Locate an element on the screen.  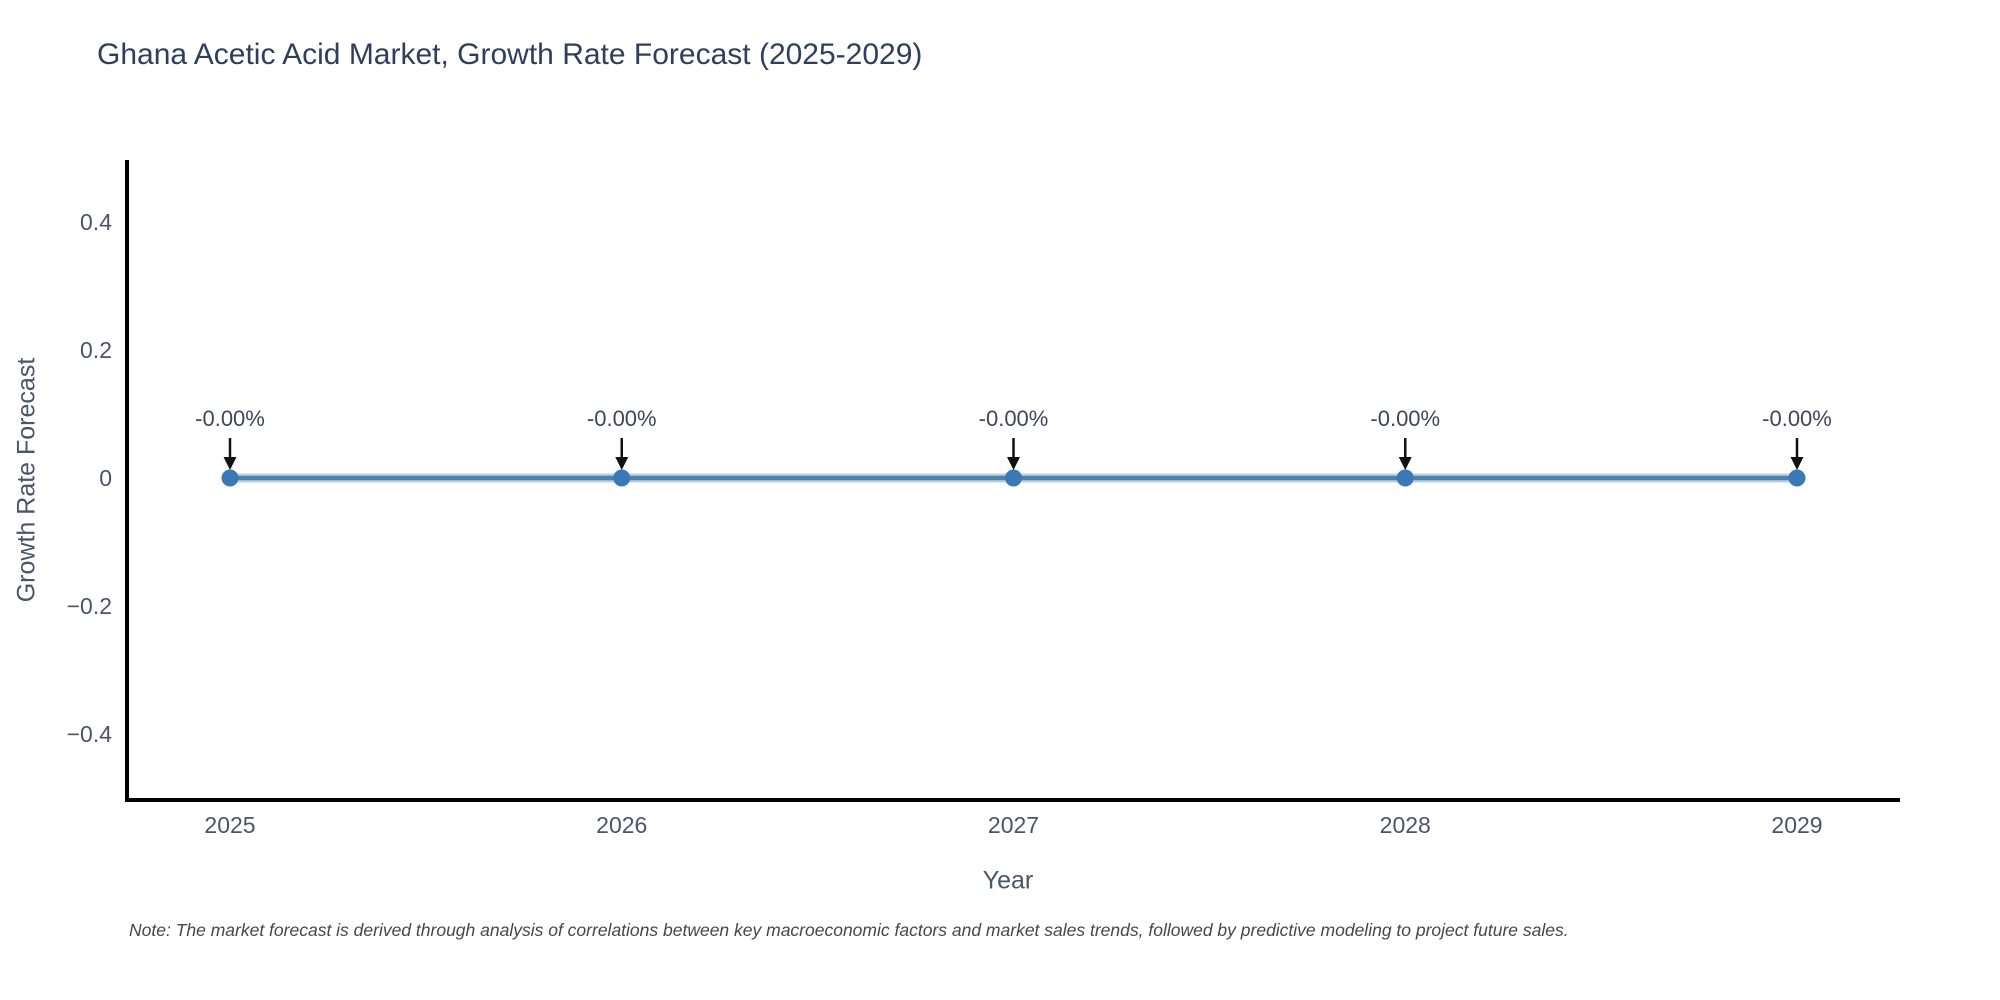
x-tick-label: 2029 is located at coordinates (1796, 825).